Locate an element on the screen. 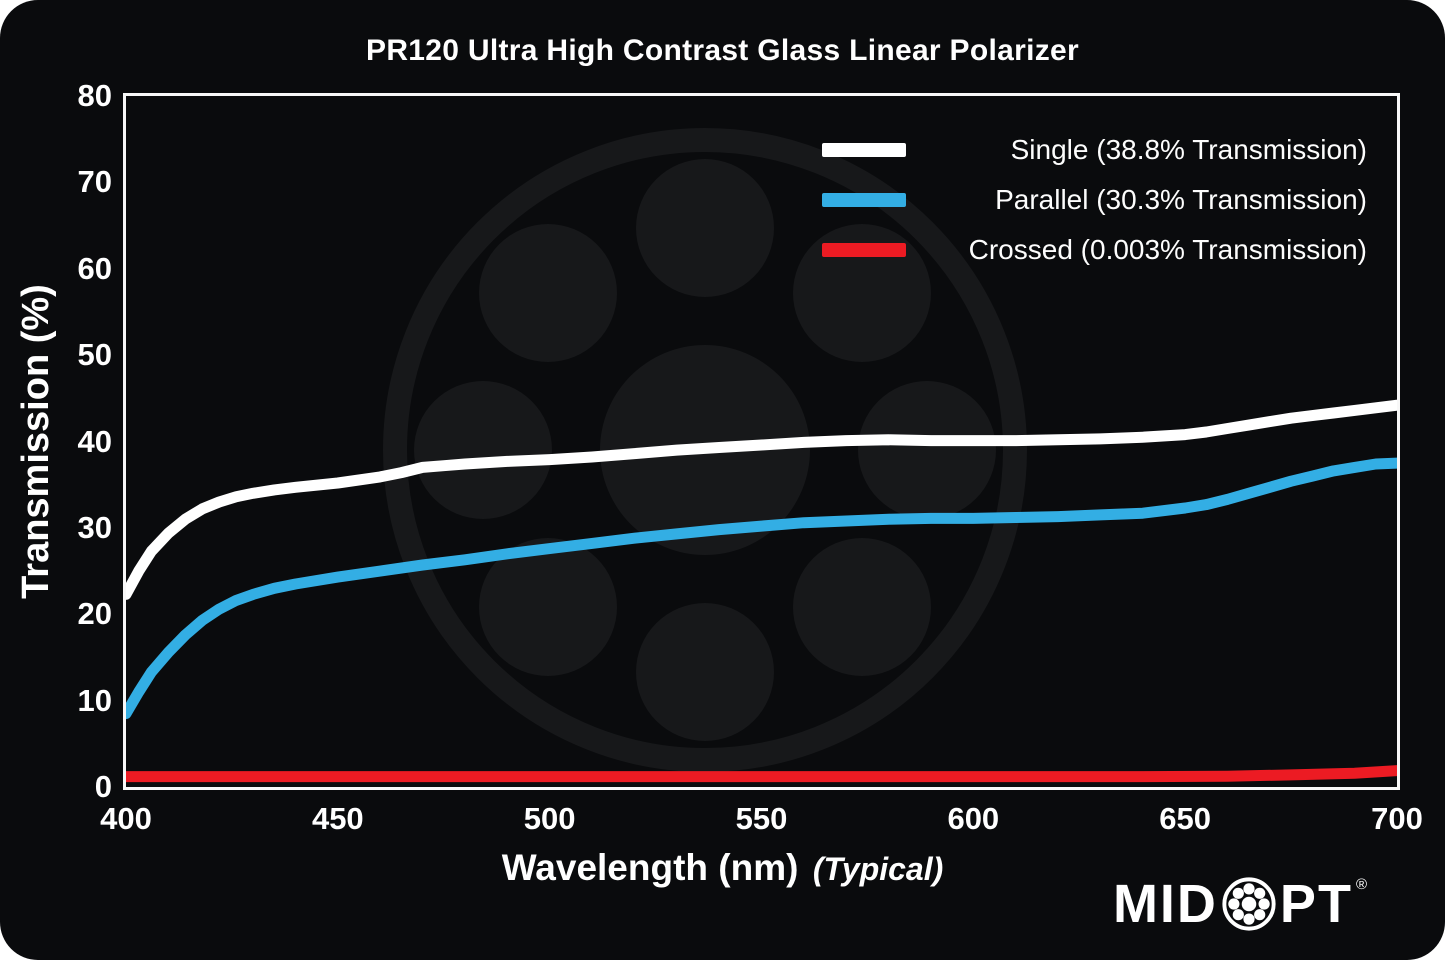  y-tick-label-0: 0 is located at coordinates (103, 786).